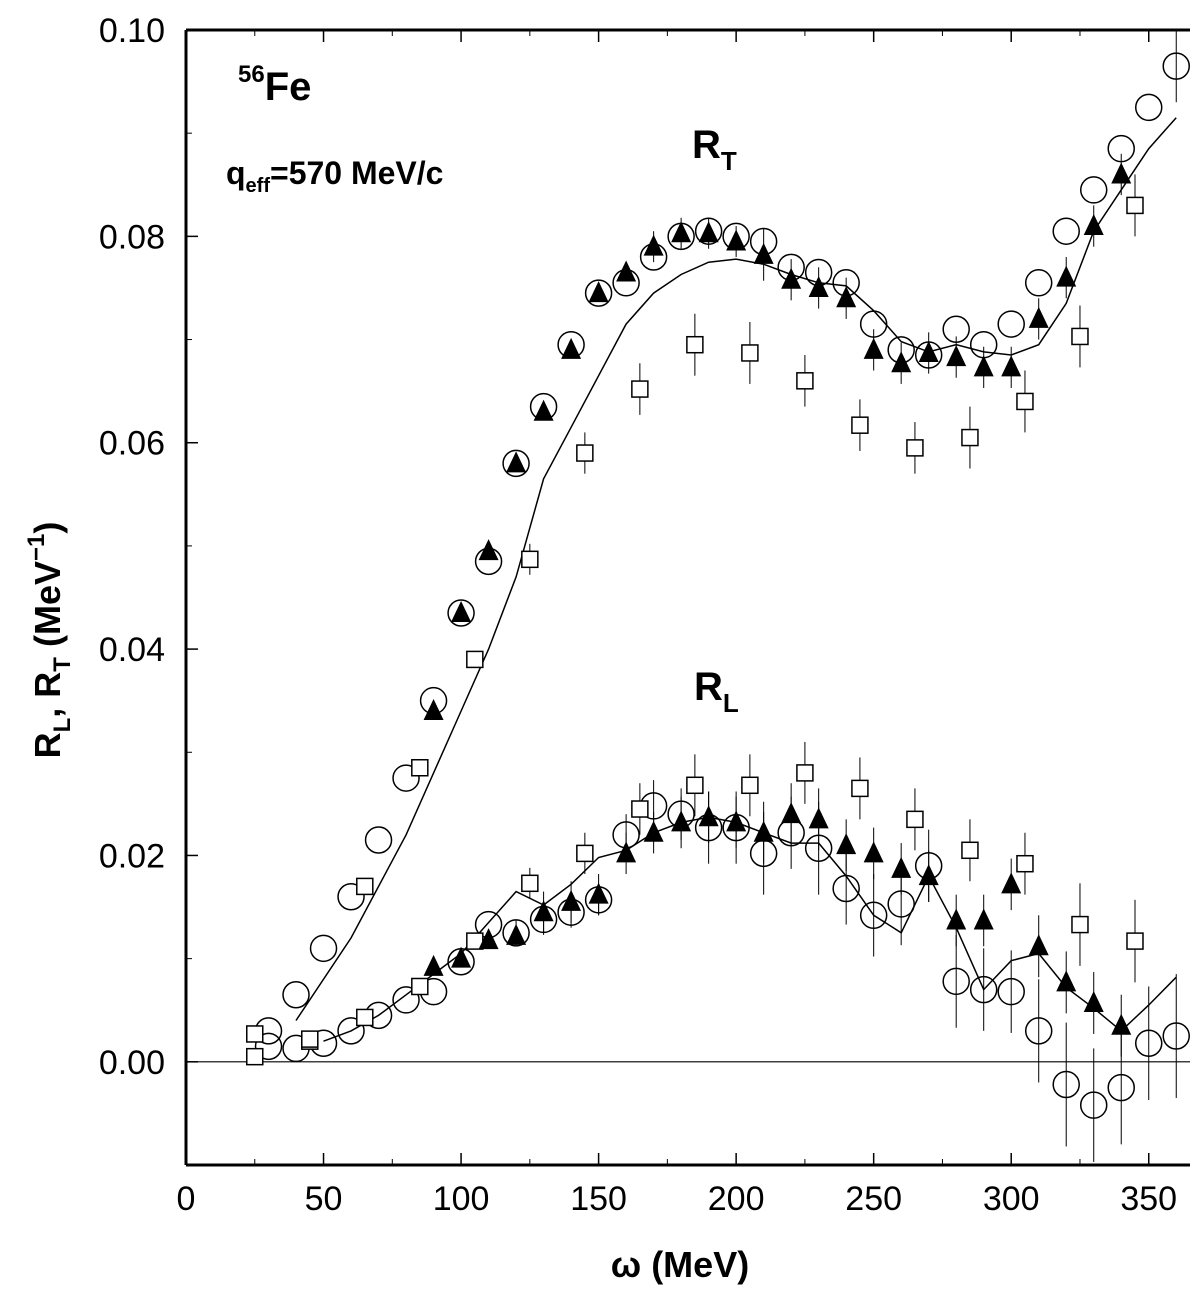 The image size is (1192, 1289). Describe the element at coordinates (62, 664) in the screenshot. I see `y-axis-title-sub-t: T` at that location.